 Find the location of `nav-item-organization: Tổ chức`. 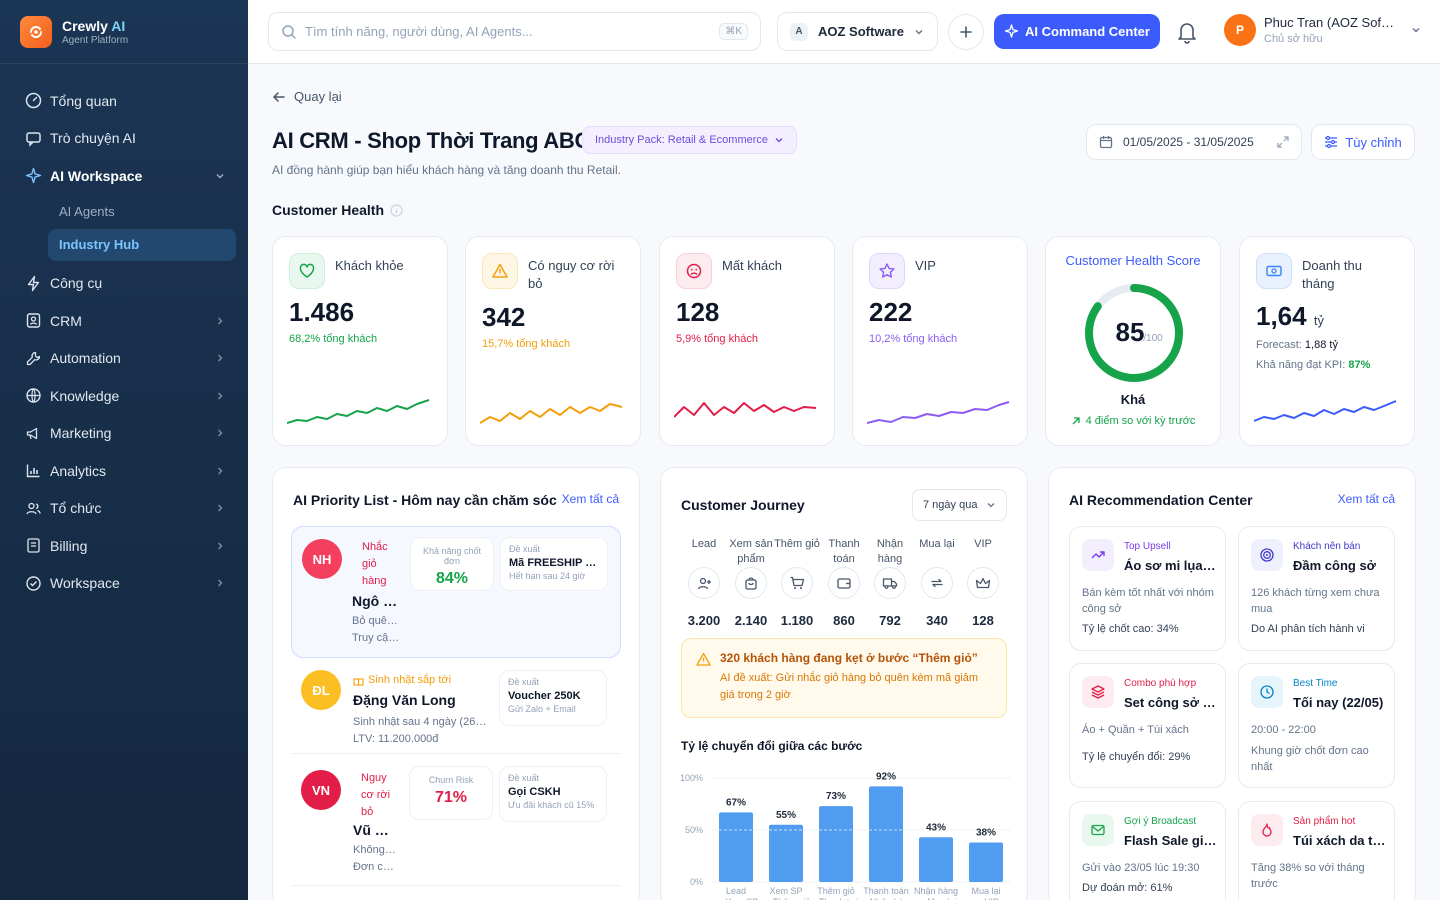

nav-item-organization: Tổ chức is located at coordinates (124, 509).